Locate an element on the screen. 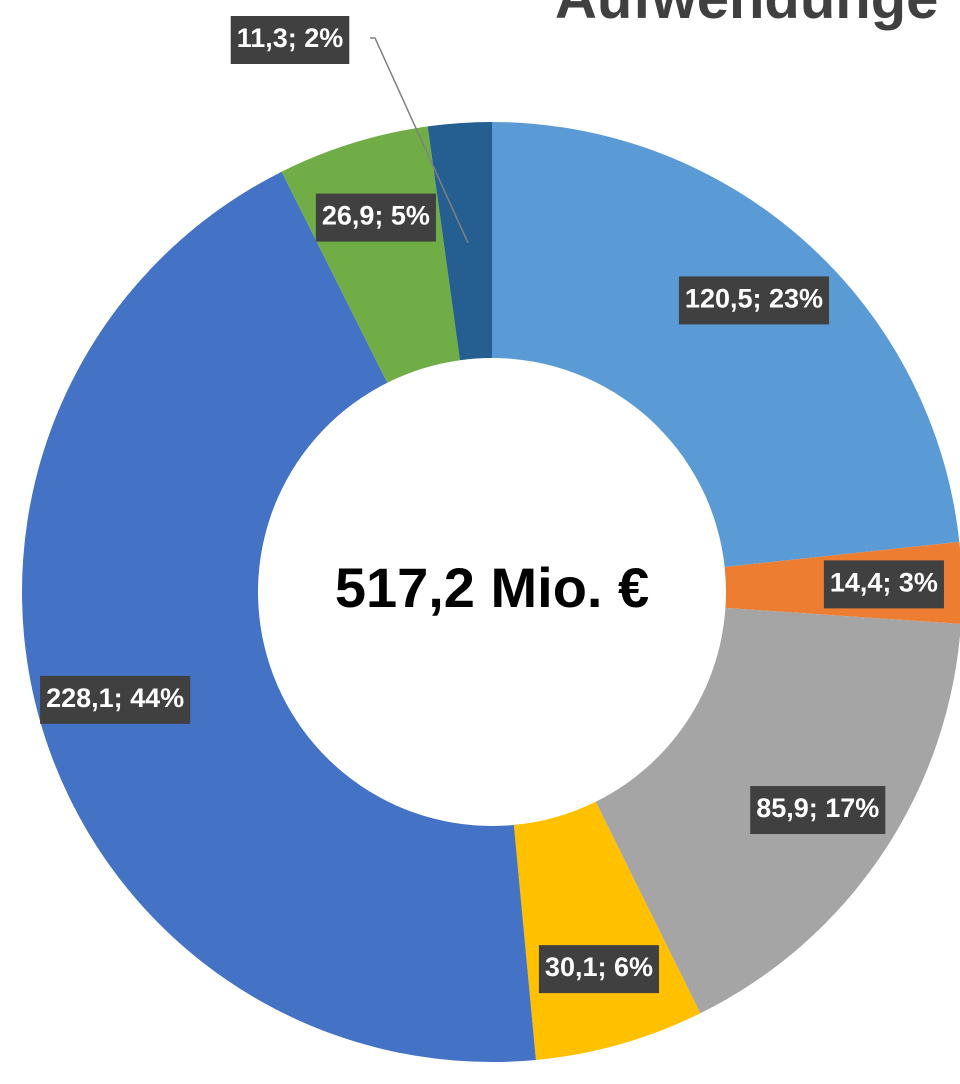 This screenshot has width=960, height=1084. label-text: 228,1; 44% is located at coordinates (115, 698).